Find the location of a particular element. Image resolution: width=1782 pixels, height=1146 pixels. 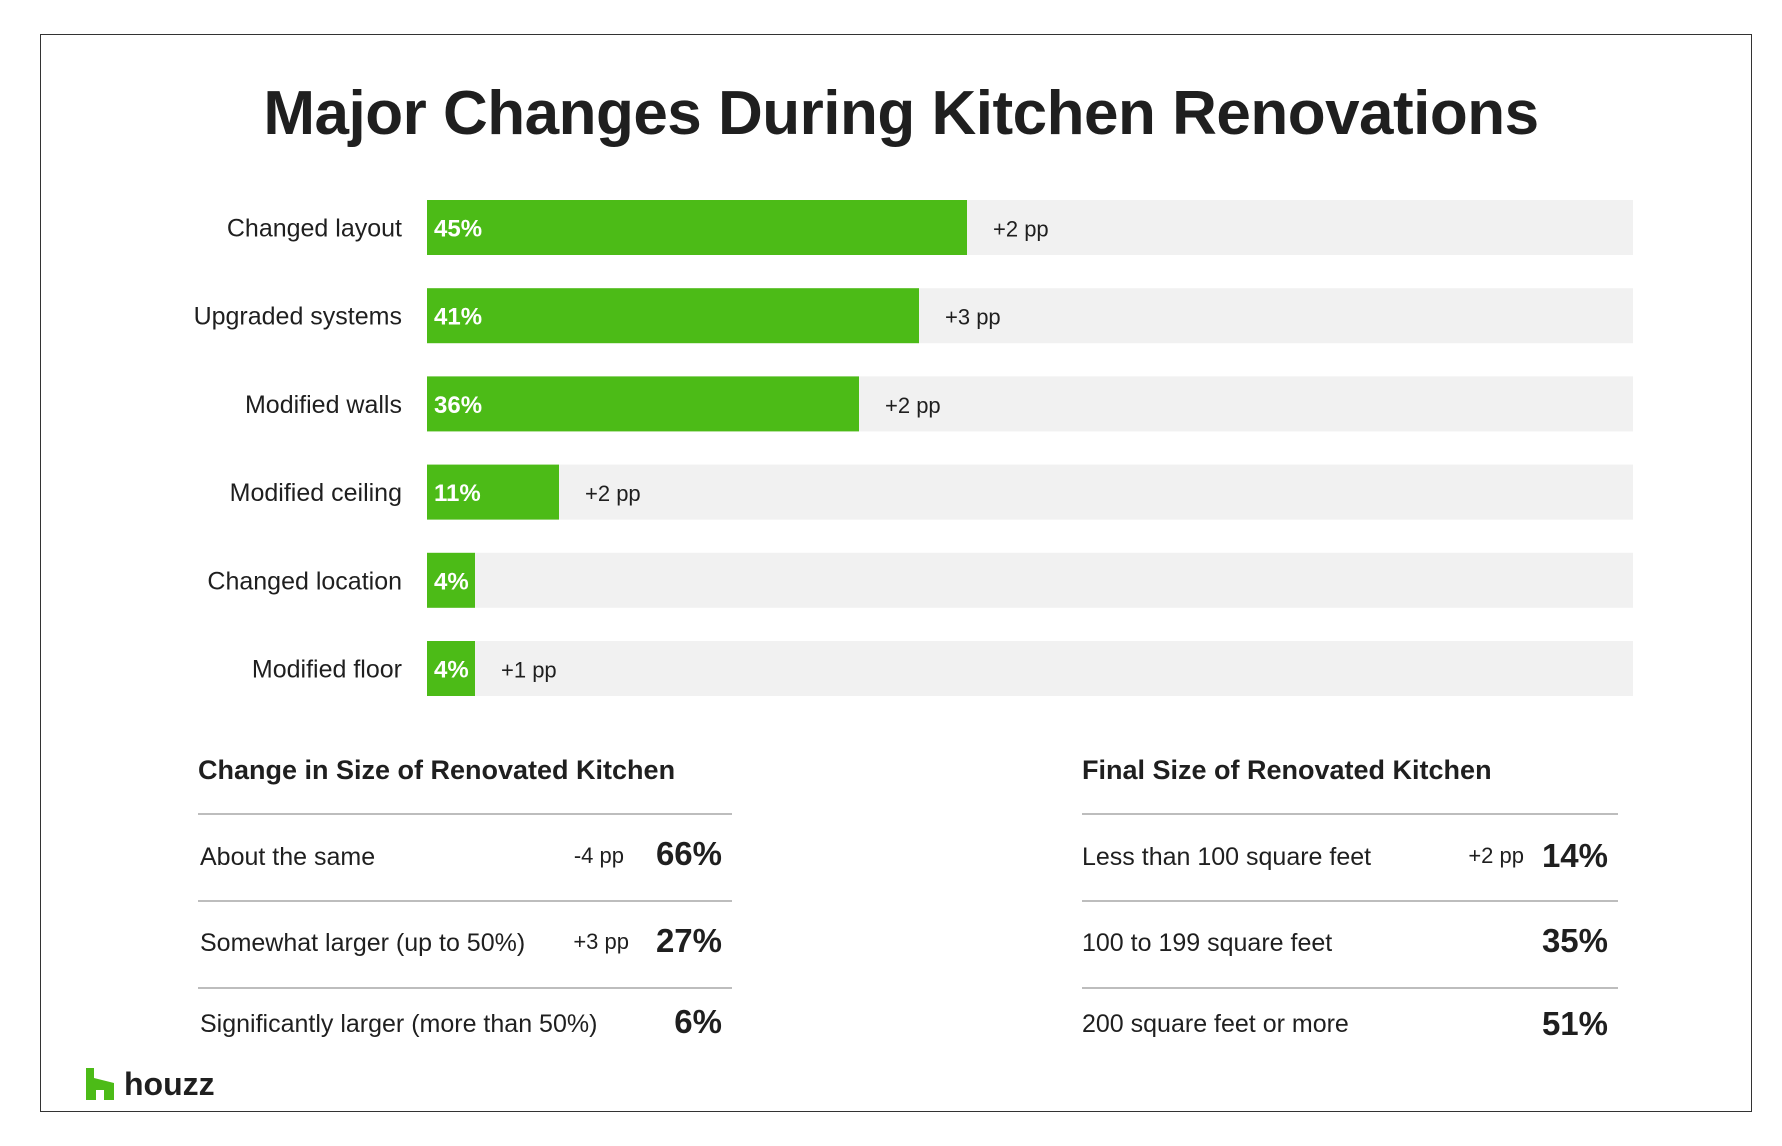

bar-value-label: 45% is located at coordinates (458, 229).